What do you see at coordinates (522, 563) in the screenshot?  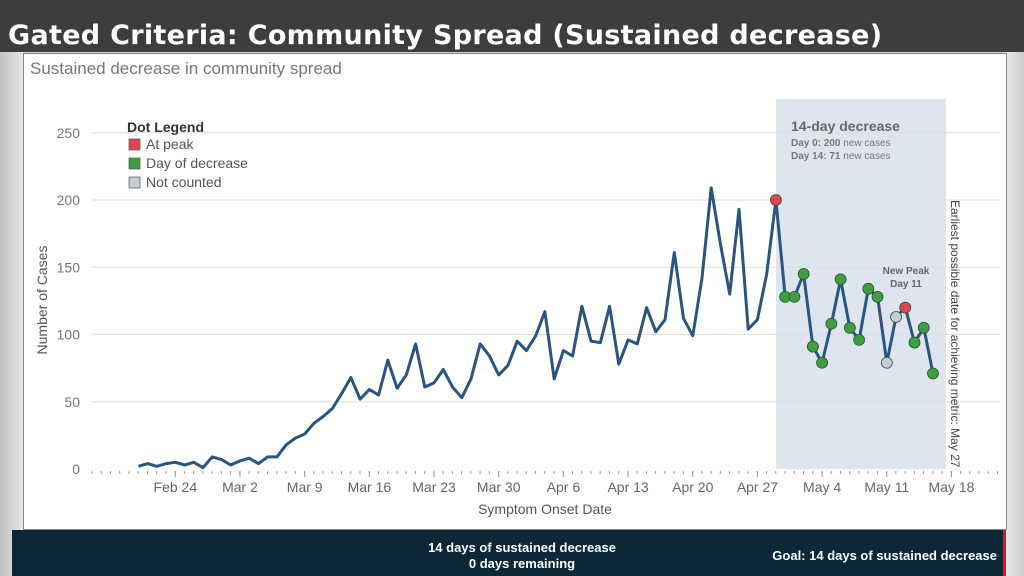 I see `status-line-2: 0 days remaining` at bounding box center [522, 563].